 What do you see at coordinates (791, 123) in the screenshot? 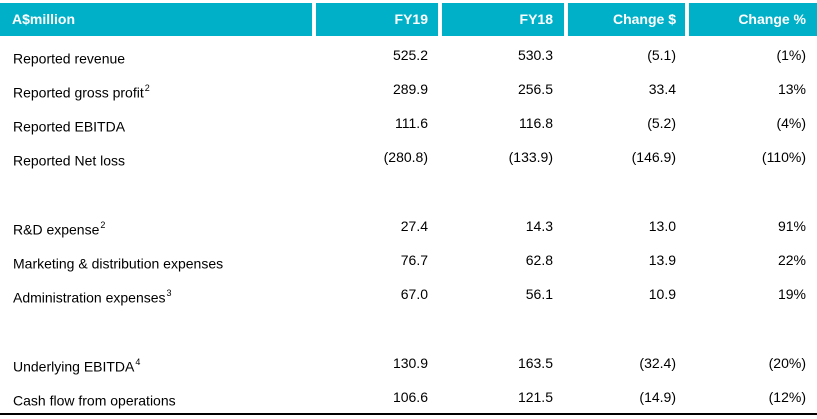
I see `row-change-percent-value: (4%)` at bounding box center [791, 123].